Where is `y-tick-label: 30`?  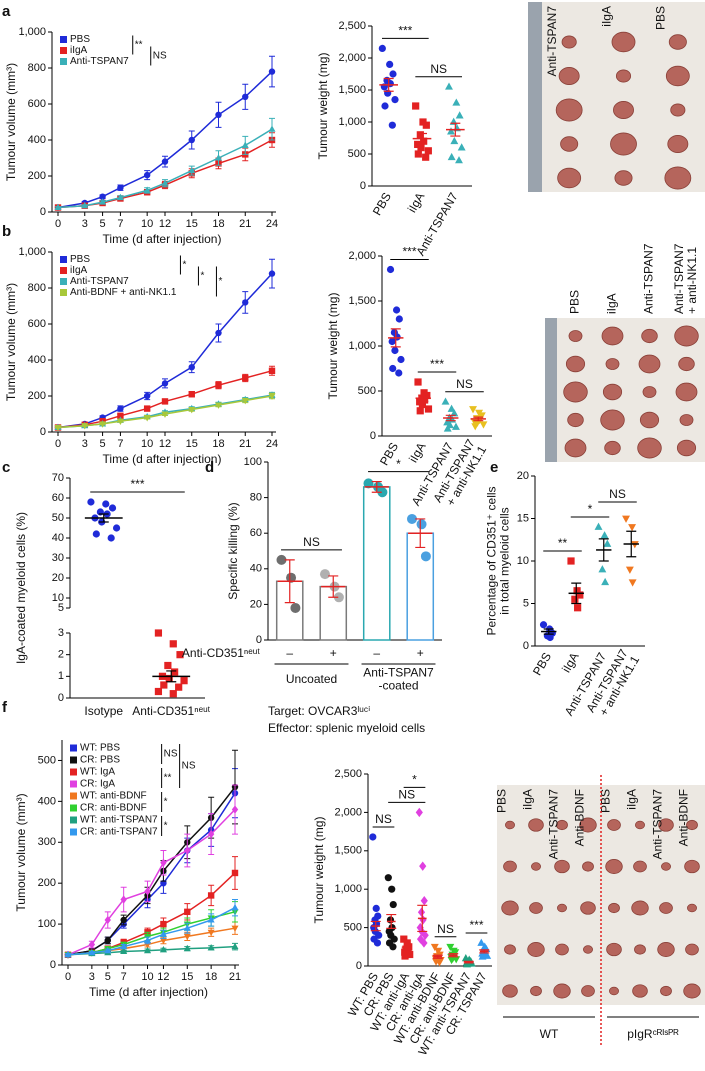 y-tick-label: 30 is located at coordinates (58, 558).